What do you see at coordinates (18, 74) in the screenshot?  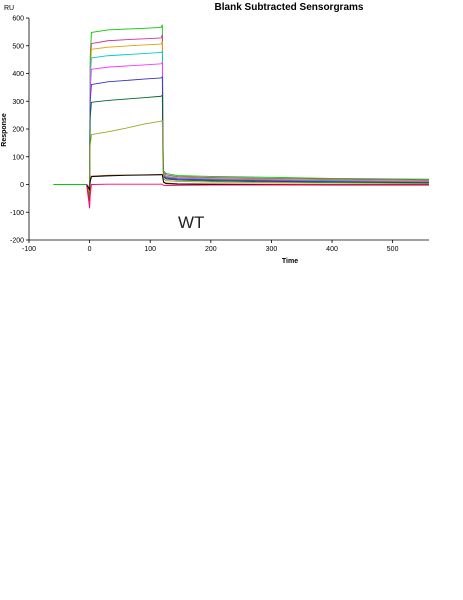 I see `y-tick-label: 400` at bounding box center [18, 74].